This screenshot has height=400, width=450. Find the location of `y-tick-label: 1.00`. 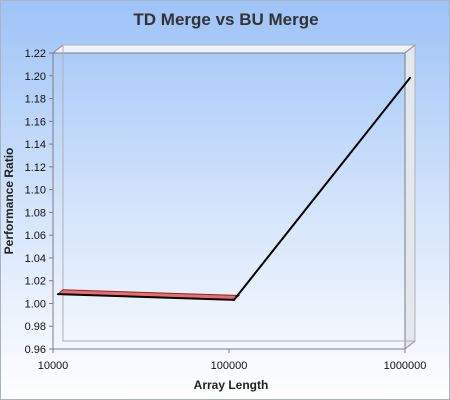

y-tick-label: 1.00 is located at coordinates (35, 304).